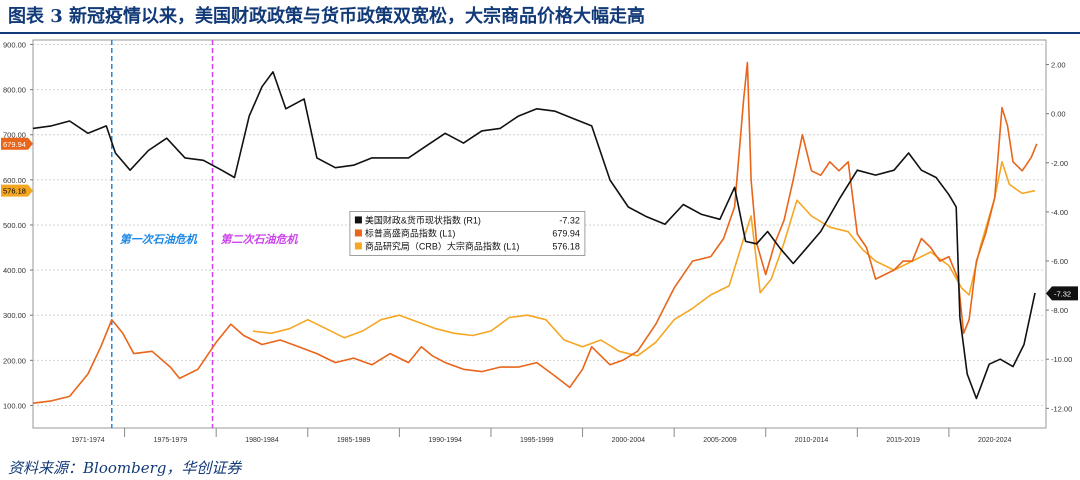 Image resolution: width=1080 pixels, height=480 pixels. Describe the element at coordinates (14, 360) in the screenshot. I see `left-tick-label: 200.00` at that location.